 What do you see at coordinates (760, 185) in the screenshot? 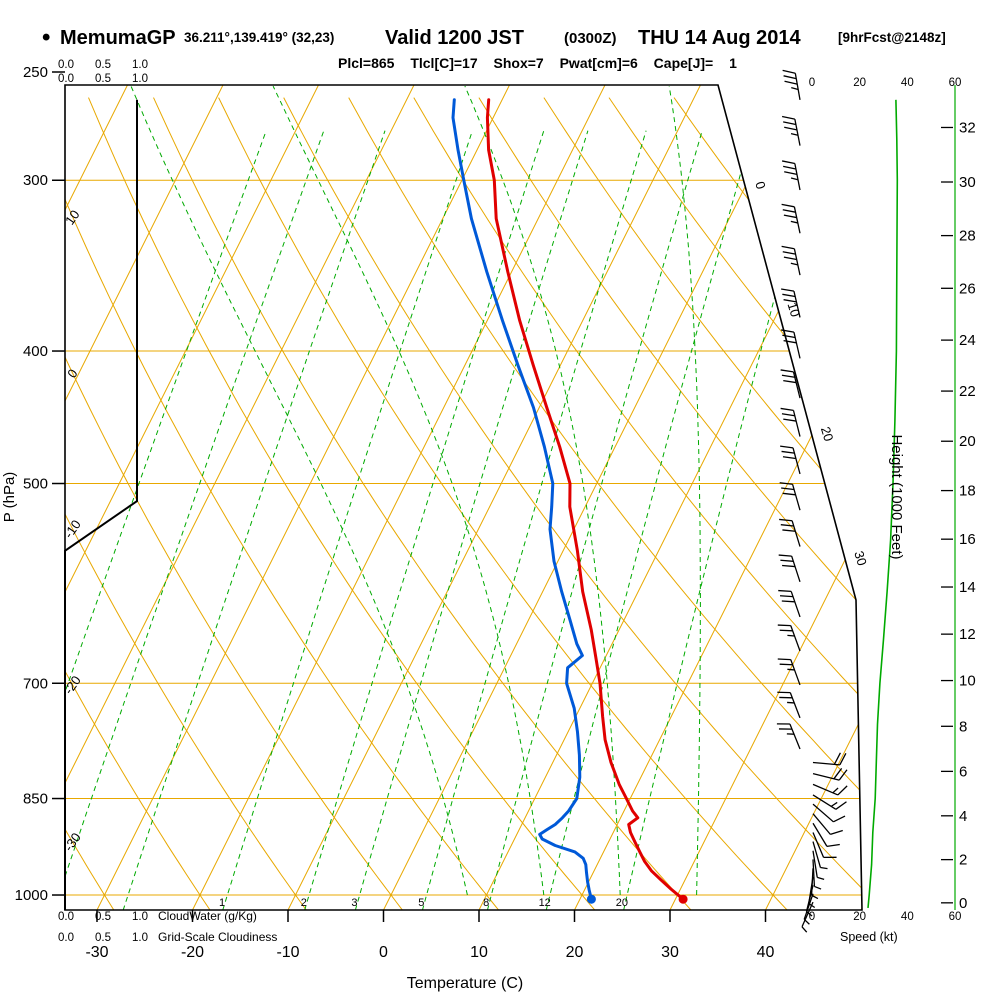
I see `isotherm-label: 0` at bounding box center [760, 185].